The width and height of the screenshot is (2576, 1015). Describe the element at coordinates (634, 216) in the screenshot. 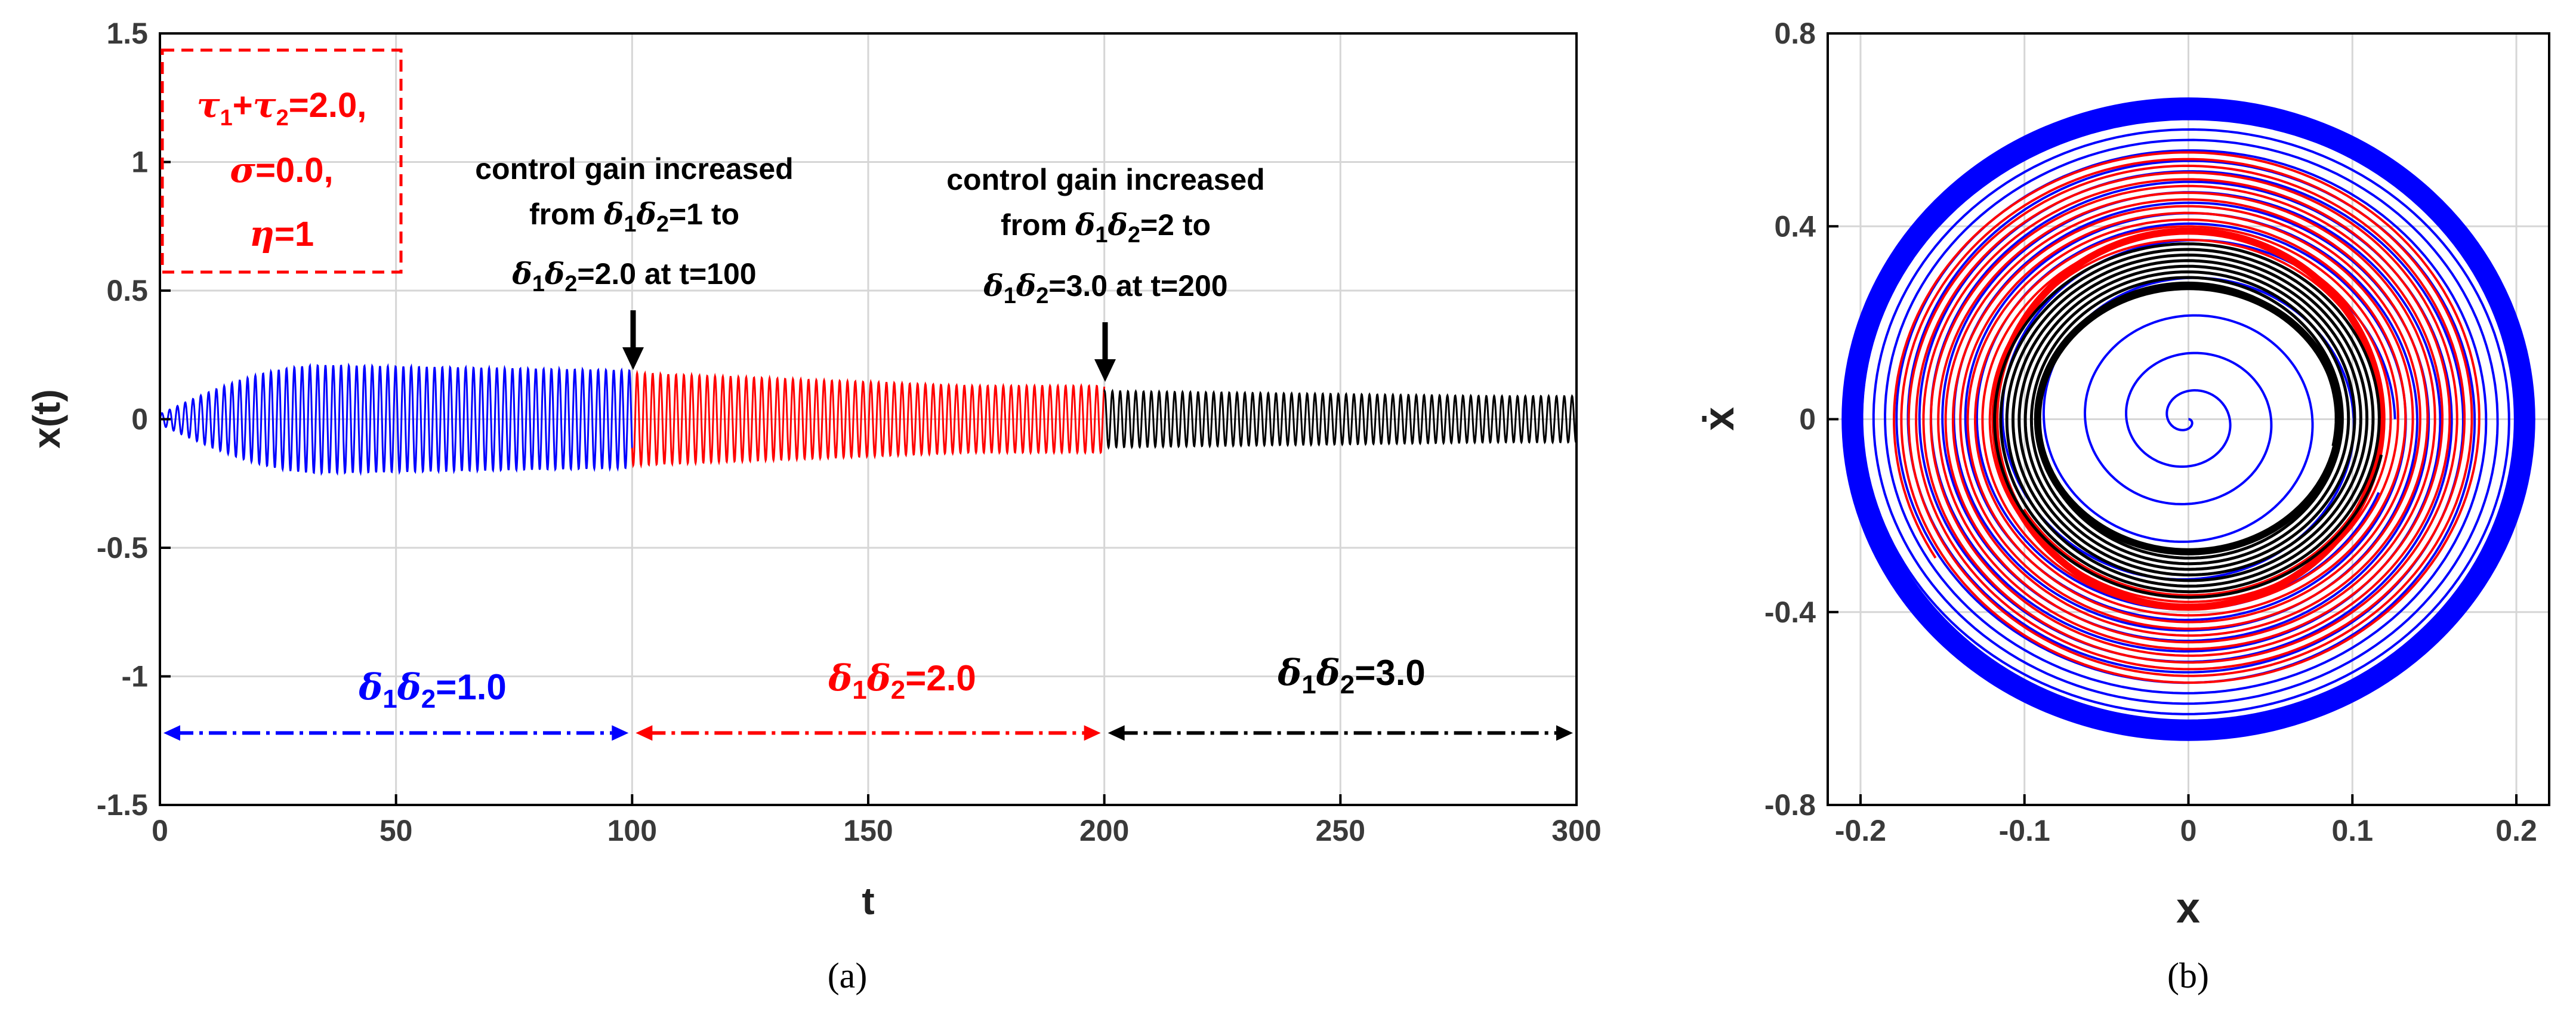

I see `annotation-1-line2: from δ1δ2=1 to` at that location.